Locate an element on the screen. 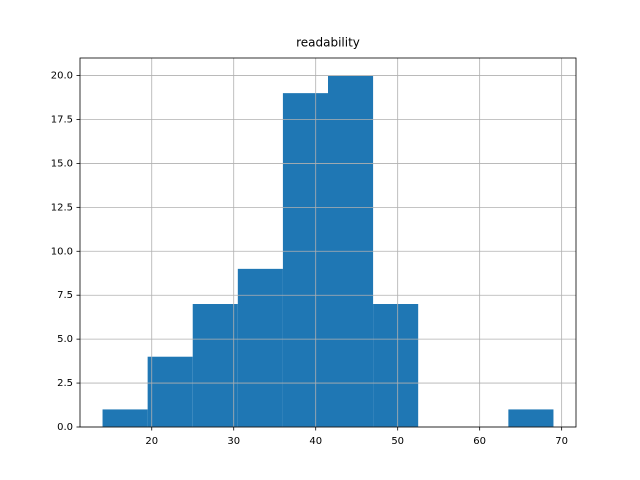  y-tick-label: 10.0 is located at coordinates (62, 251).